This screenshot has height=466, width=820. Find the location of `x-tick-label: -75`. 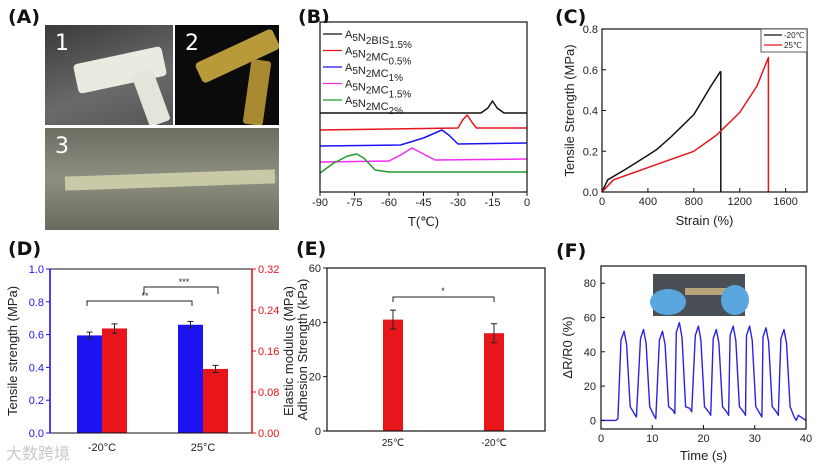

x-tick-label: -75 is located at coordinates (355, 203).